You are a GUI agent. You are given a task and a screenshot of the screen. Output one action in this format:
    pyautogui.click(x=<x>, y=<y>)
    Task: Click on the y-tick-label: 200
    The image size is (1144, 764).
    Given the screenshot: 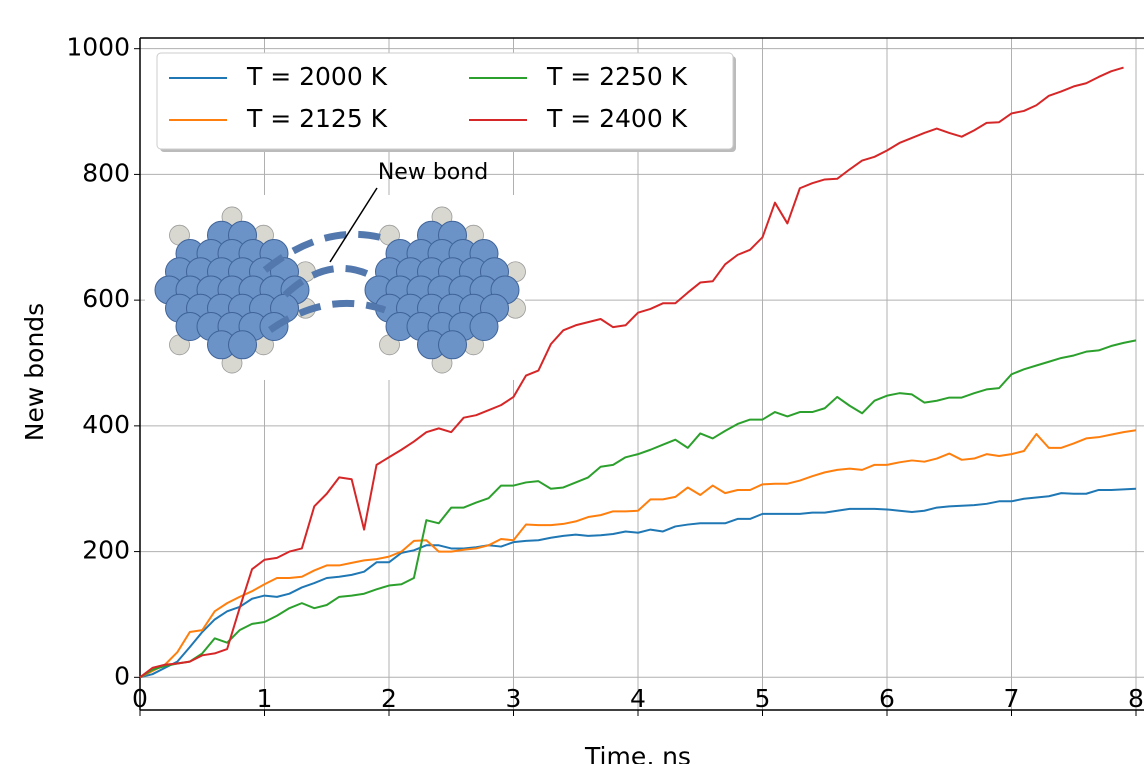 What is the action you would take?
    pyautogui.click(x=106, y=550)
    